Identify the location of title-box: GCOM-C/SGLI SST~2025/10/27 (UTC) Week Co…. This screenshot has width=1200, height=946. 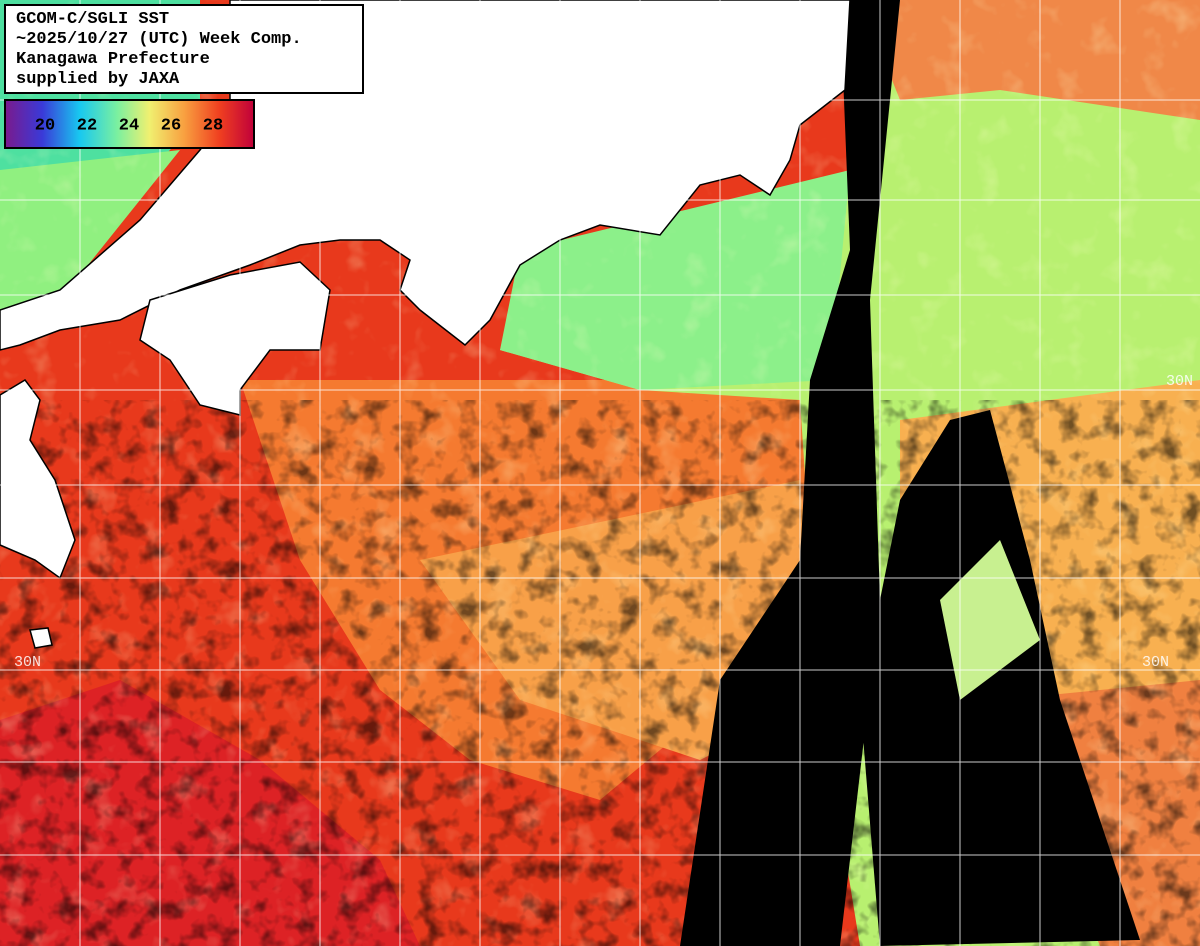
(184, 49).